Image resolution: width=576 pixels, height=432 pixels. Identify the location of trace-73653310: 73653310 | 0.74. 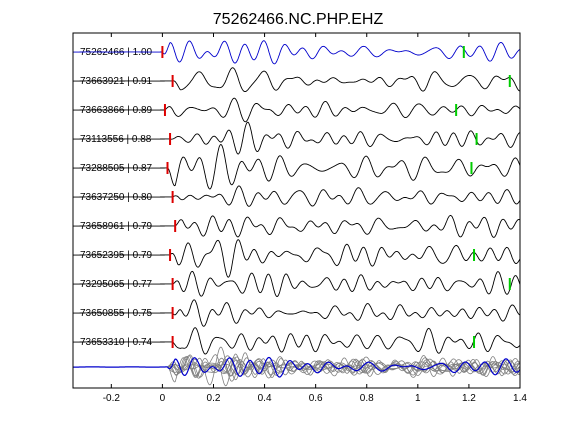
(297, 341).